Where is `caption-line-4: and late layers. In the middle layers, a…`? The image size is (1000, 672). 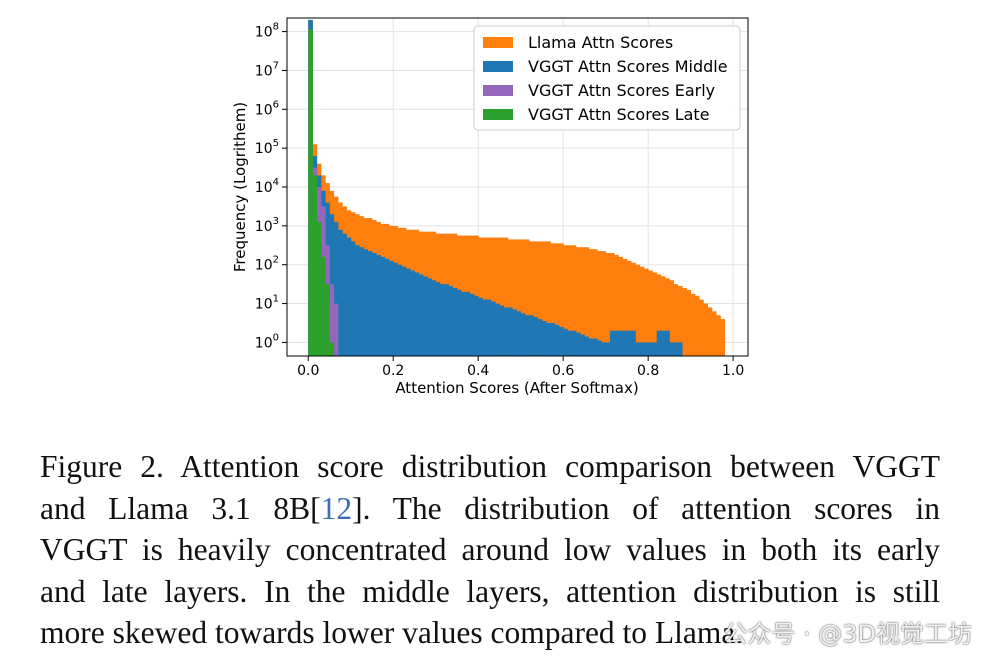 caption-line-4: and late layers. In the middle layers, a… is located at coordinates (490, 591).